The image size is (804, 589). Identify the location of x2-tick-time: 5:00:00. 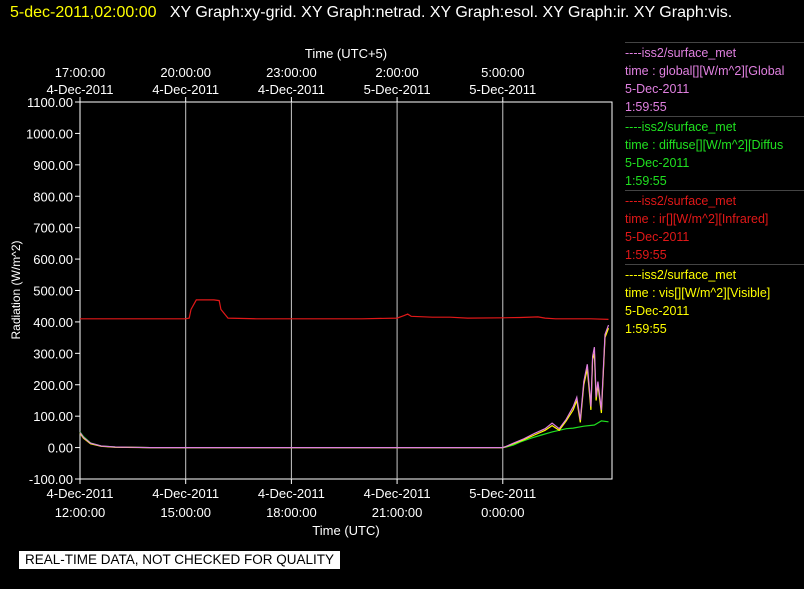
(502, 72).